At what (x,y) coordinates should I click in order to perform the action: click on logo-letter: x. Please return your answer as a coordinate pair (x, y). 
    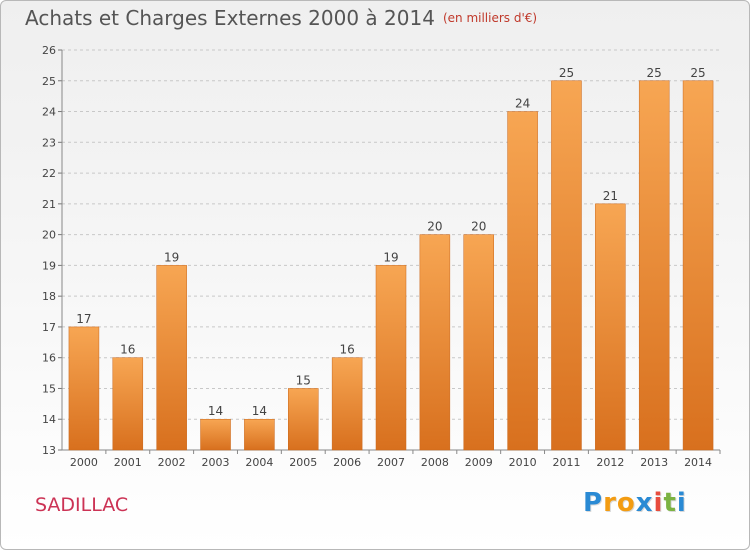
    Looking at the image, I should click on (644, 503).